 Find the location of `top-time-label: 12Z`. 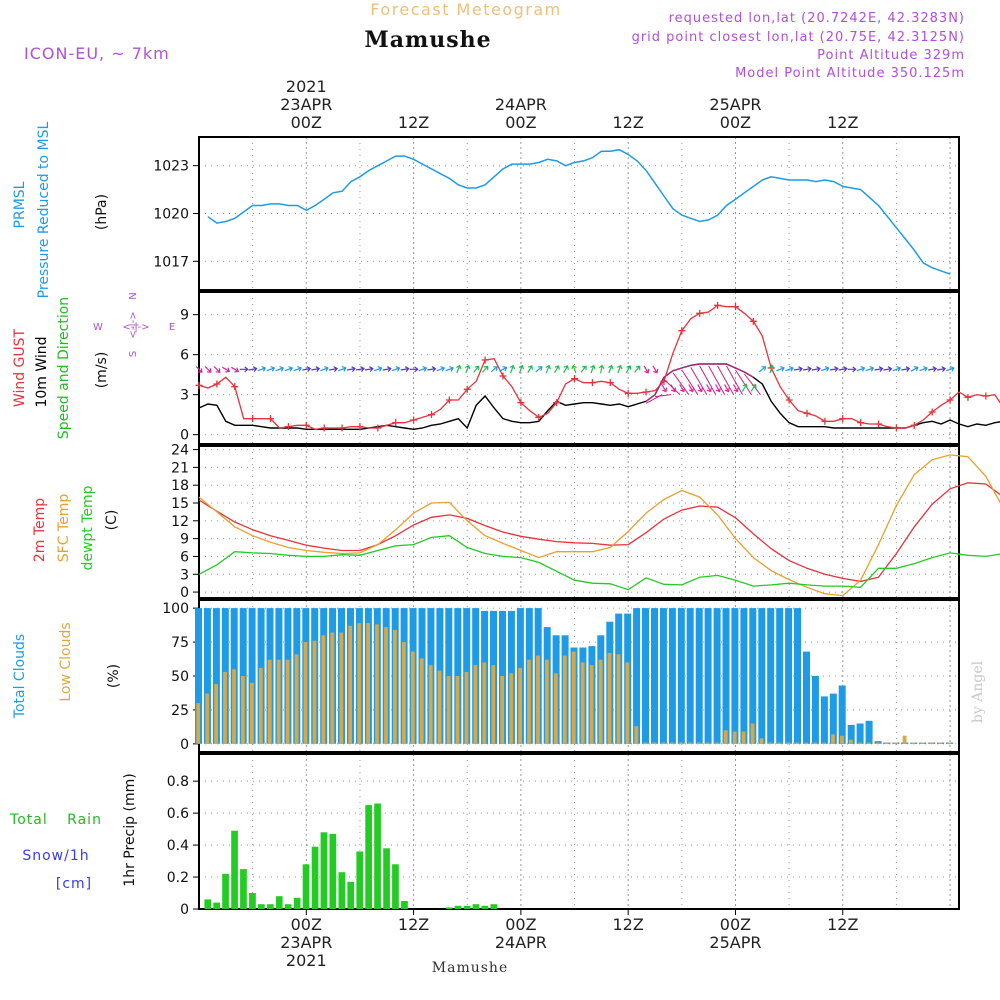

top-time-label: 12Z is located at coordinates (842, 122).